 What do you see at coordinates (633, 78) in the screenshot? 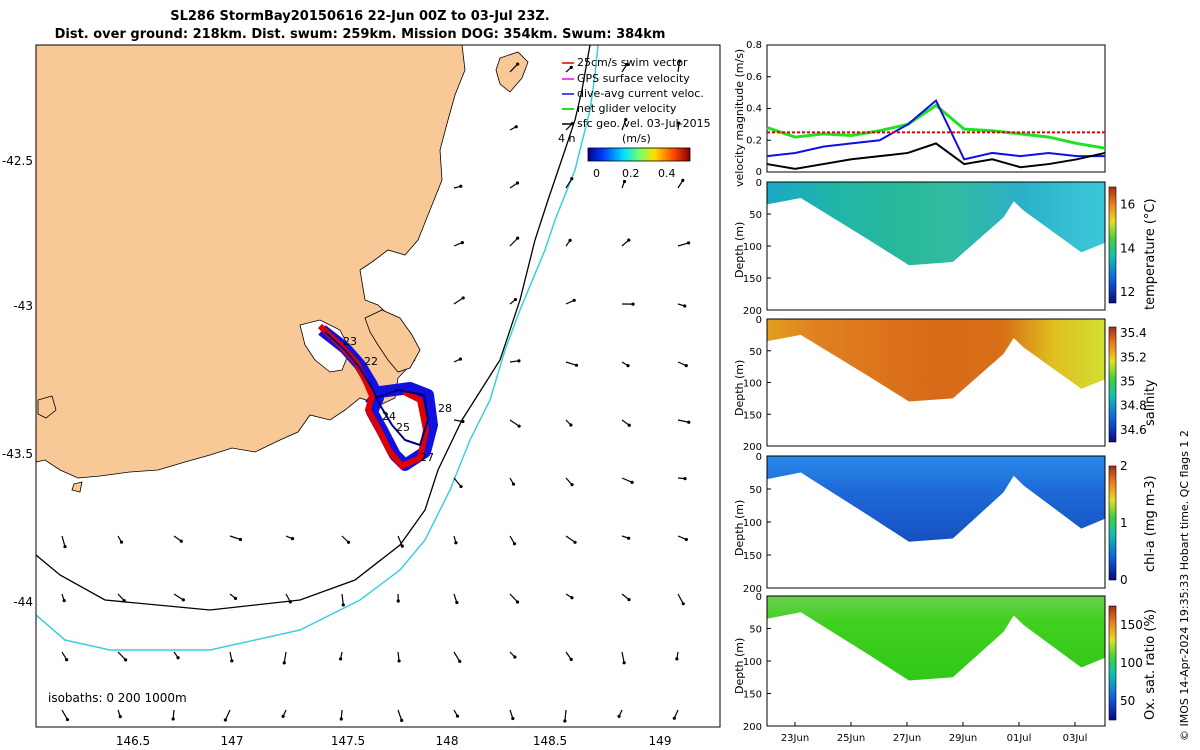
I see `legend-label: GPS surface velocity` at bounding box center [633, 78].